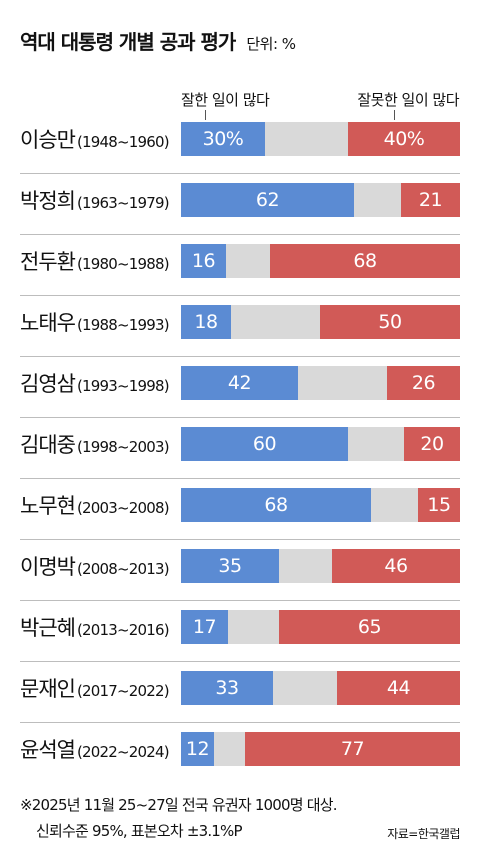 The height and width of the screenshot is (860, 480). I want to click on president-name: 노태우, so click(48, 323).